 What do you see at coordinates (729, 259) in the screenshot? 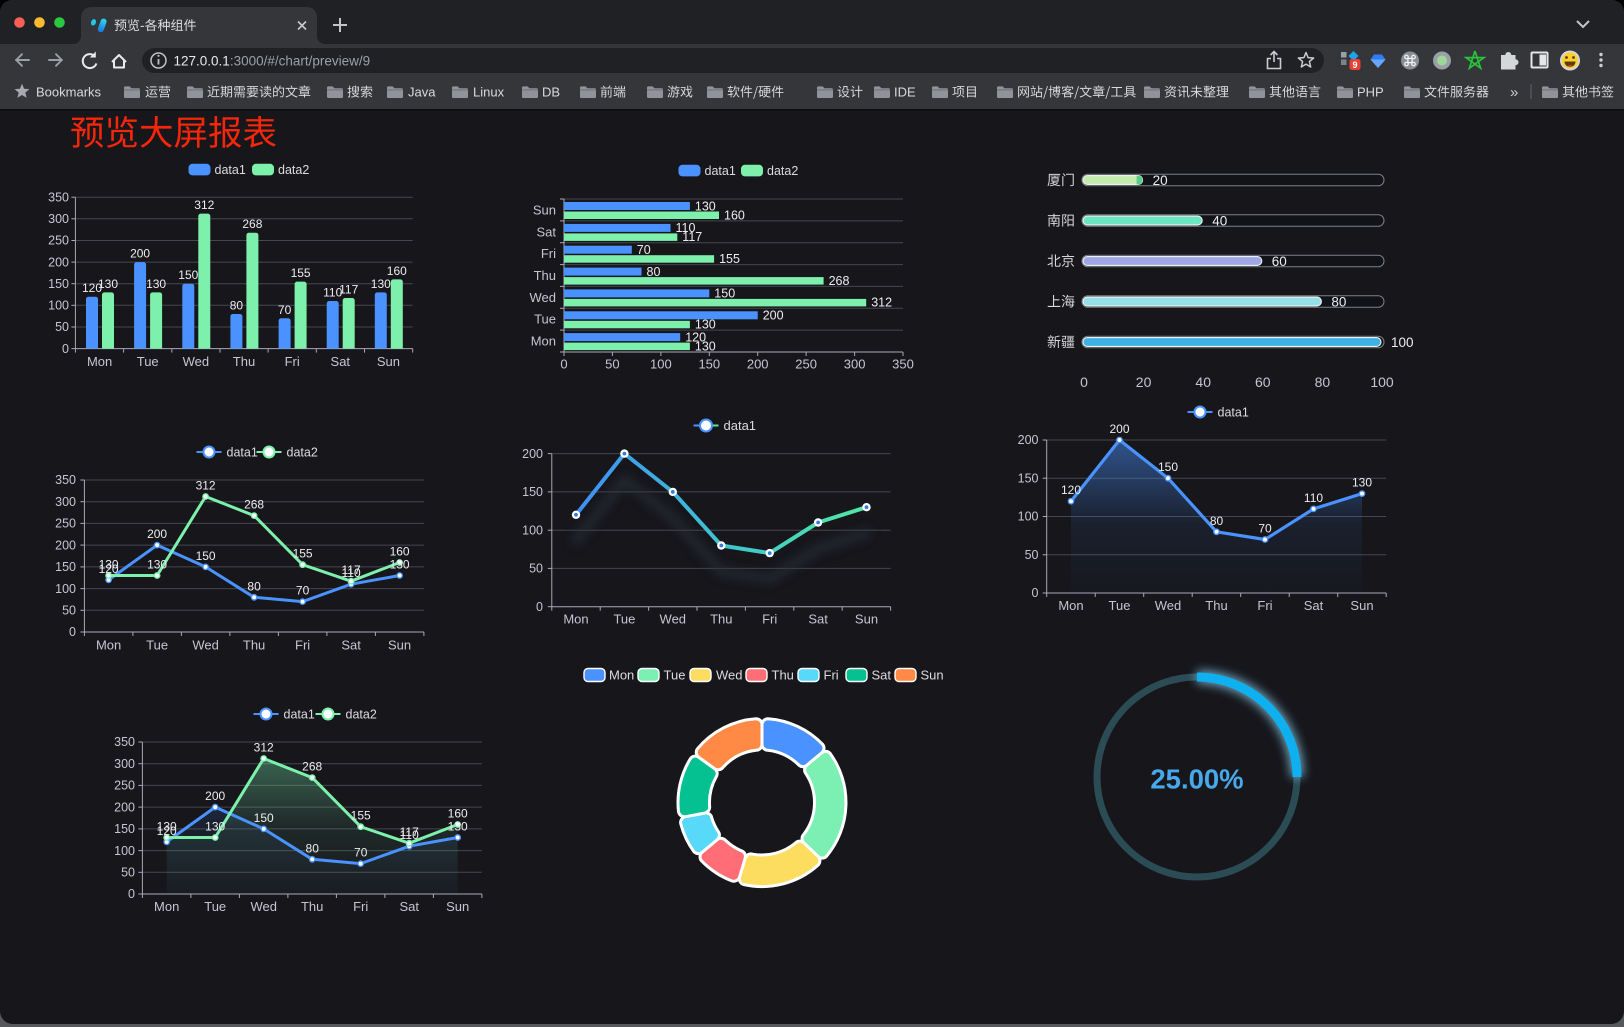
I see `svg-text: 155` at bounding box center [729, 259].